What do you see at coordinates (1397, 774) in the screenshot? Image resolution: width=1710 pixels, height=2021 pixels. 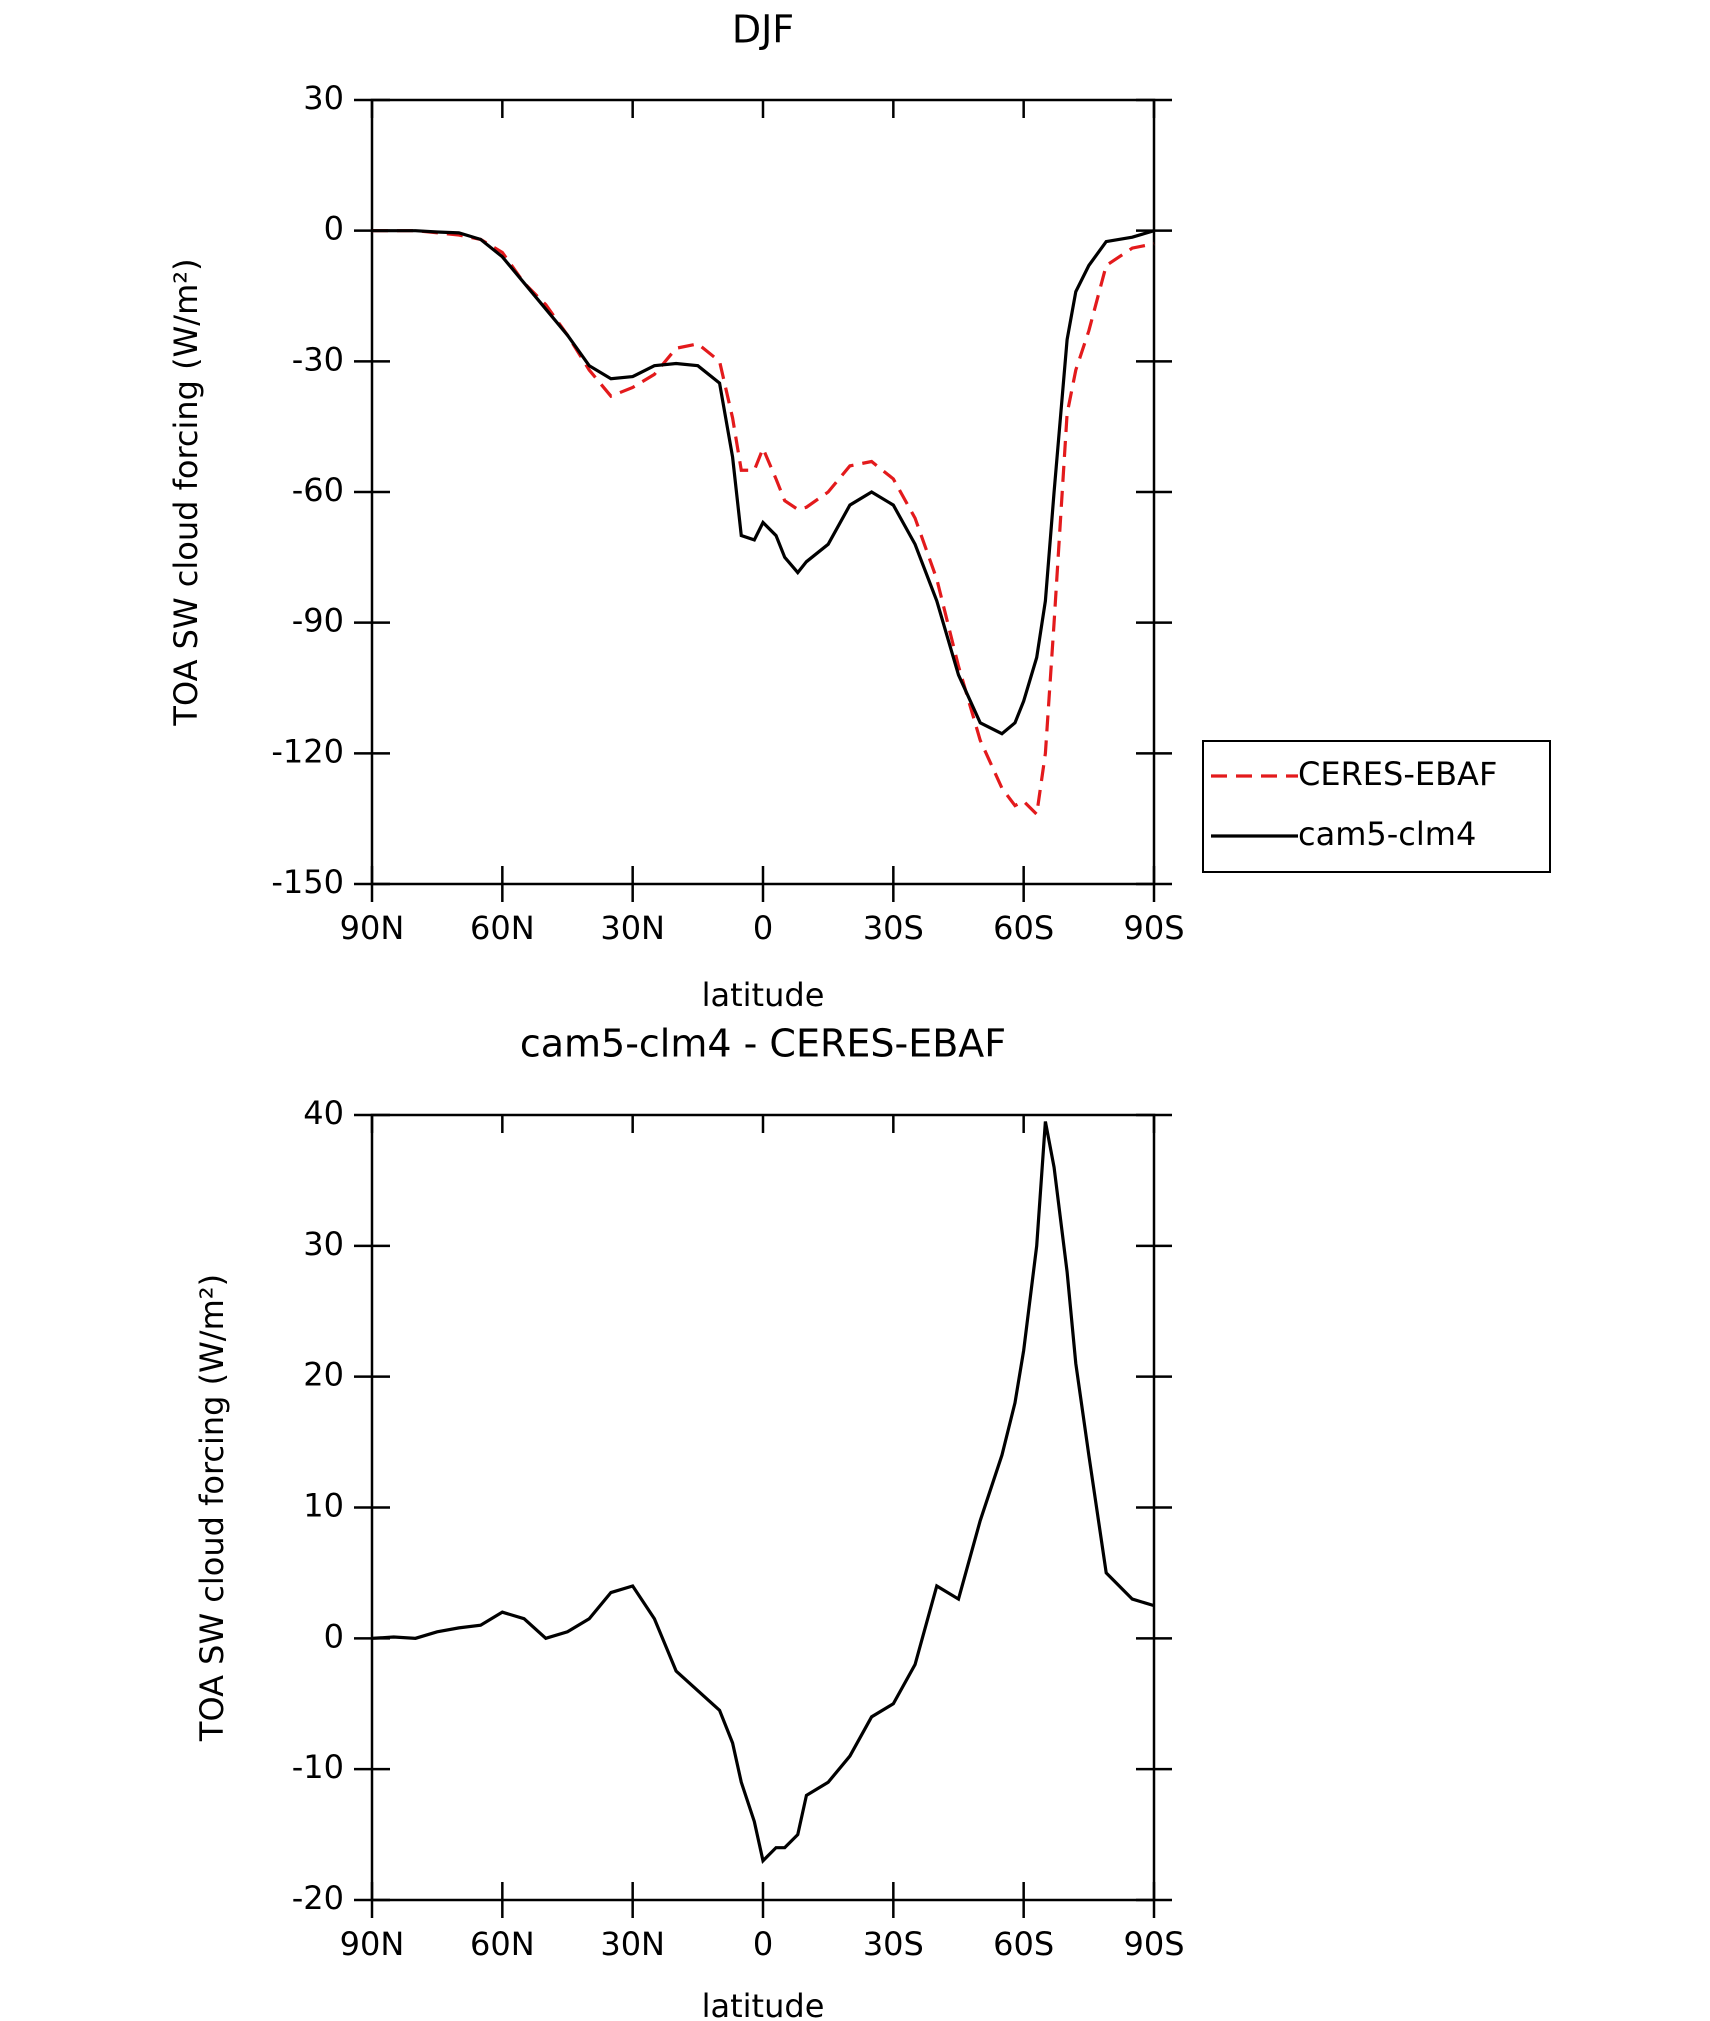 I see `legend-label: CERES-EBAF` at bounding box center [1397, 774].